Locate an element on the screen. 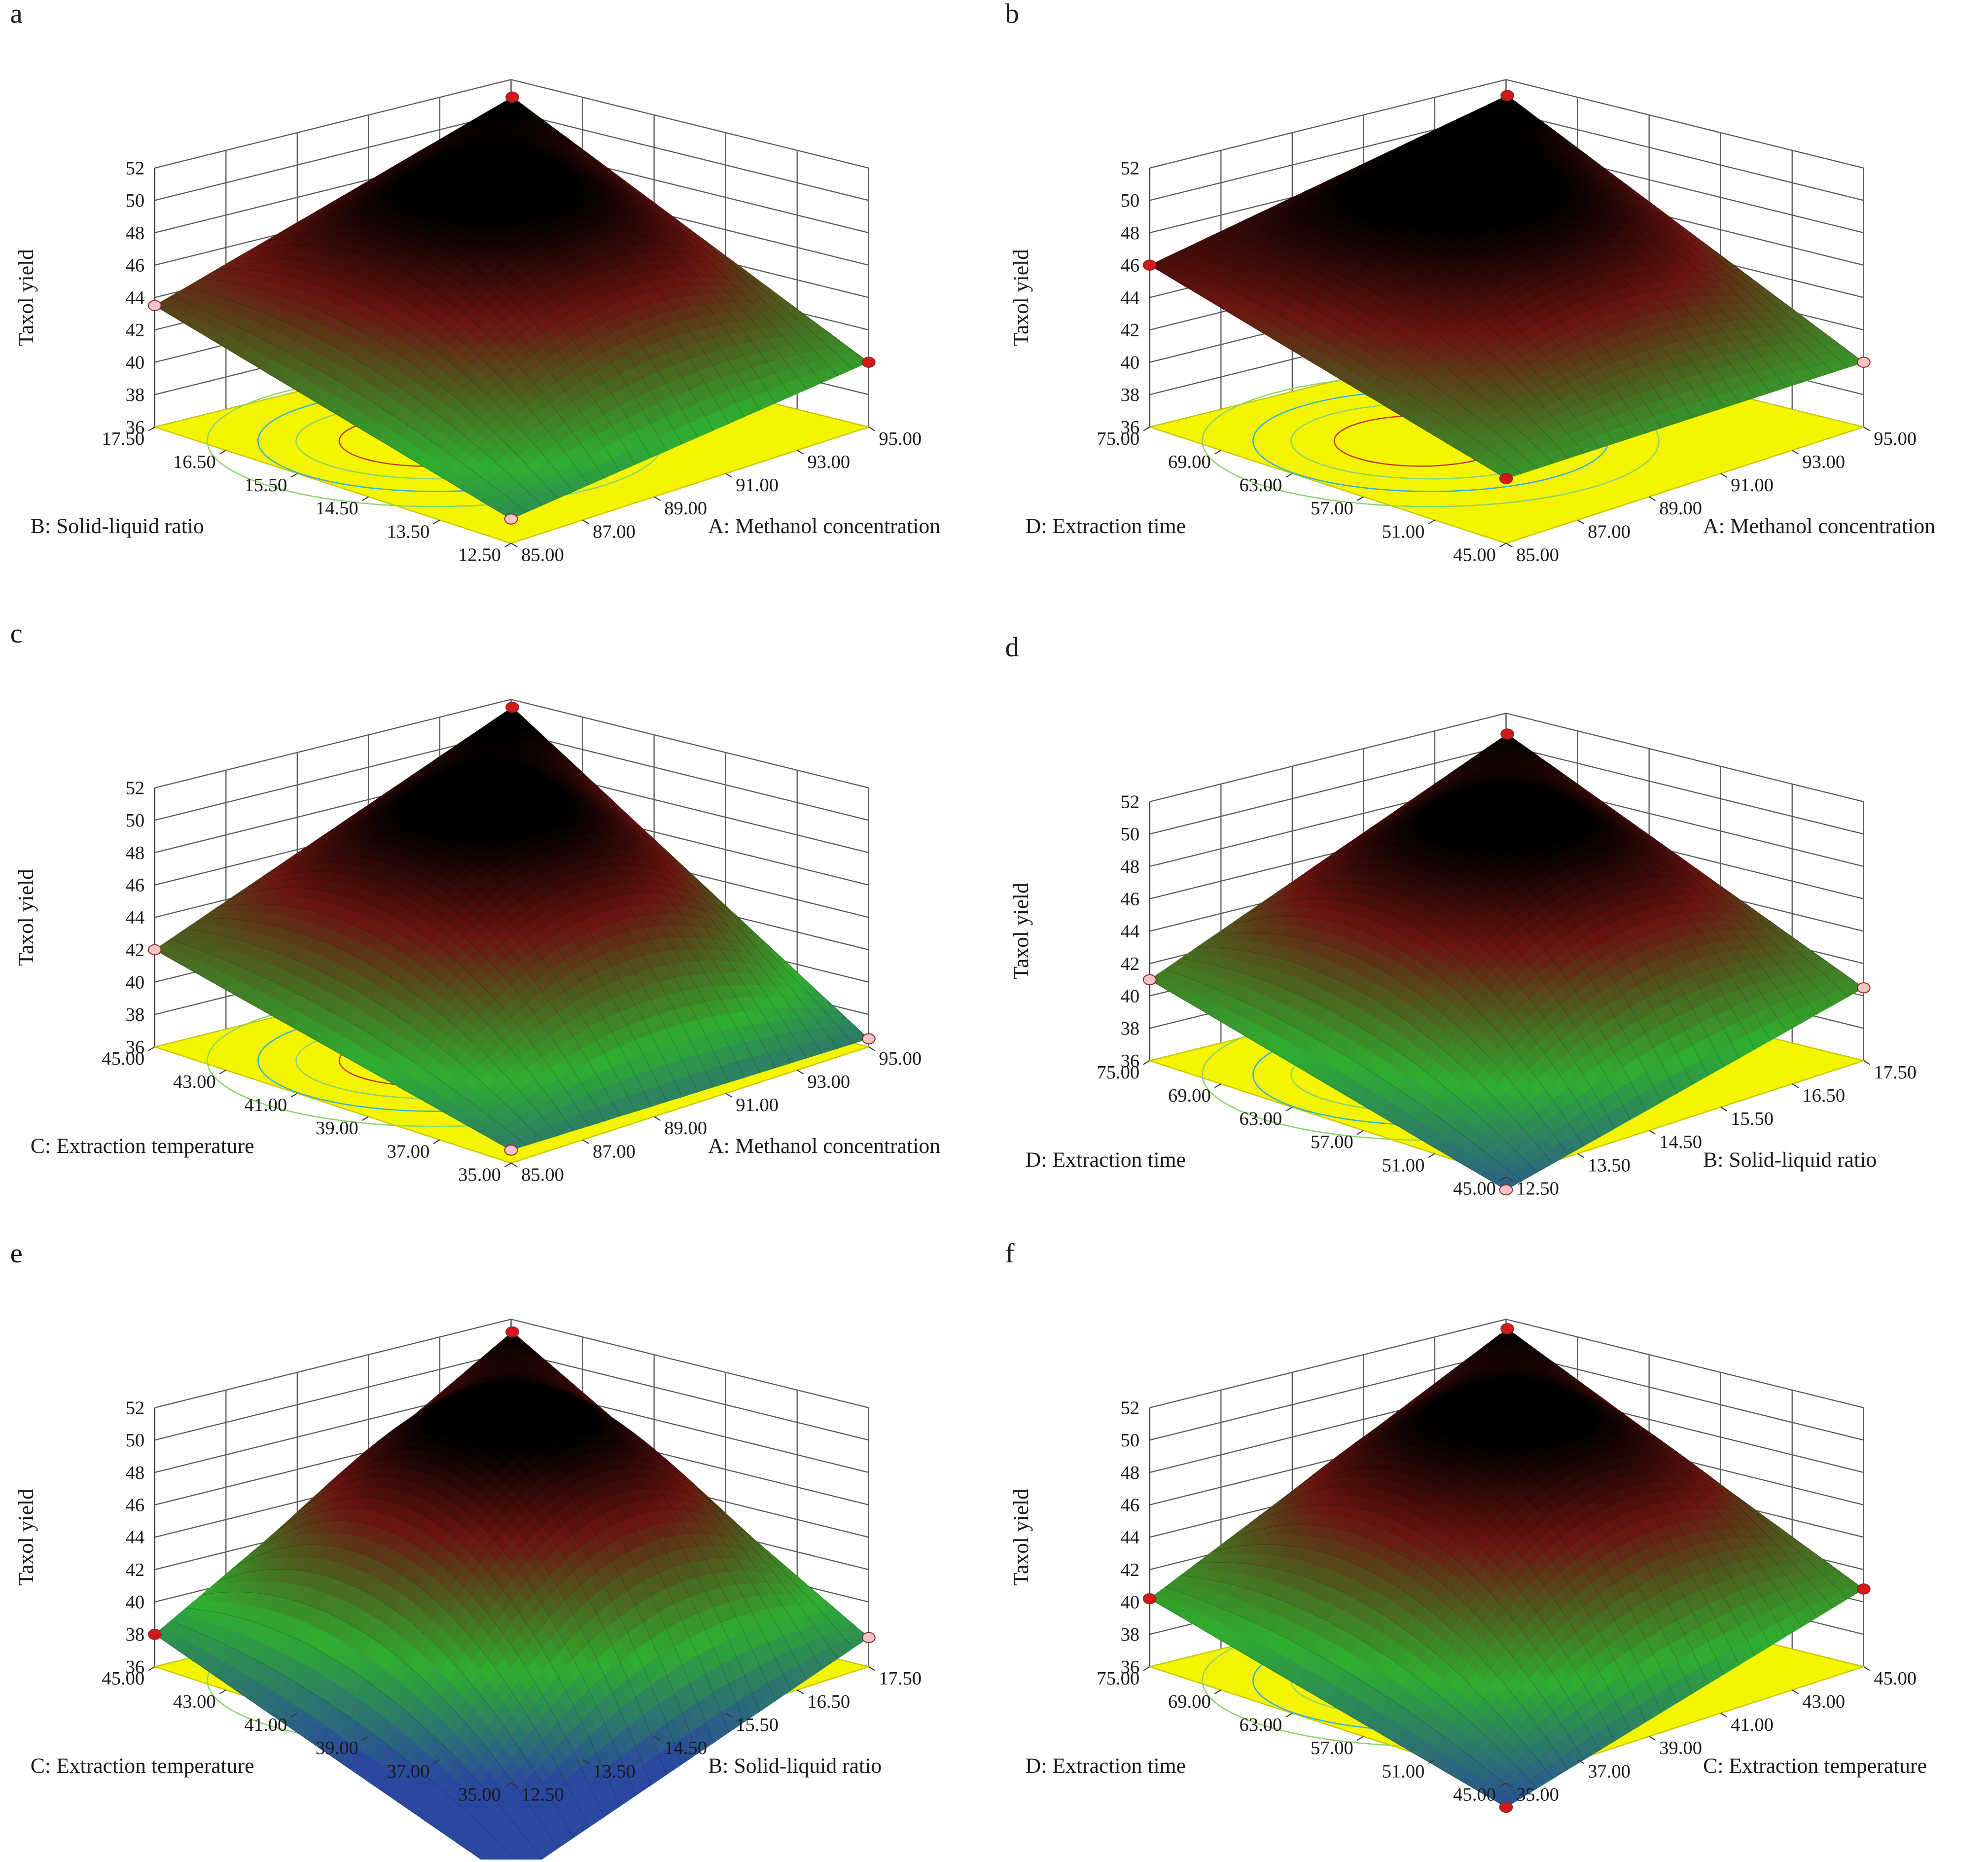 This screenshot has width=1988, height=1862. panel-label: e is located at coordinates (16, 1255).